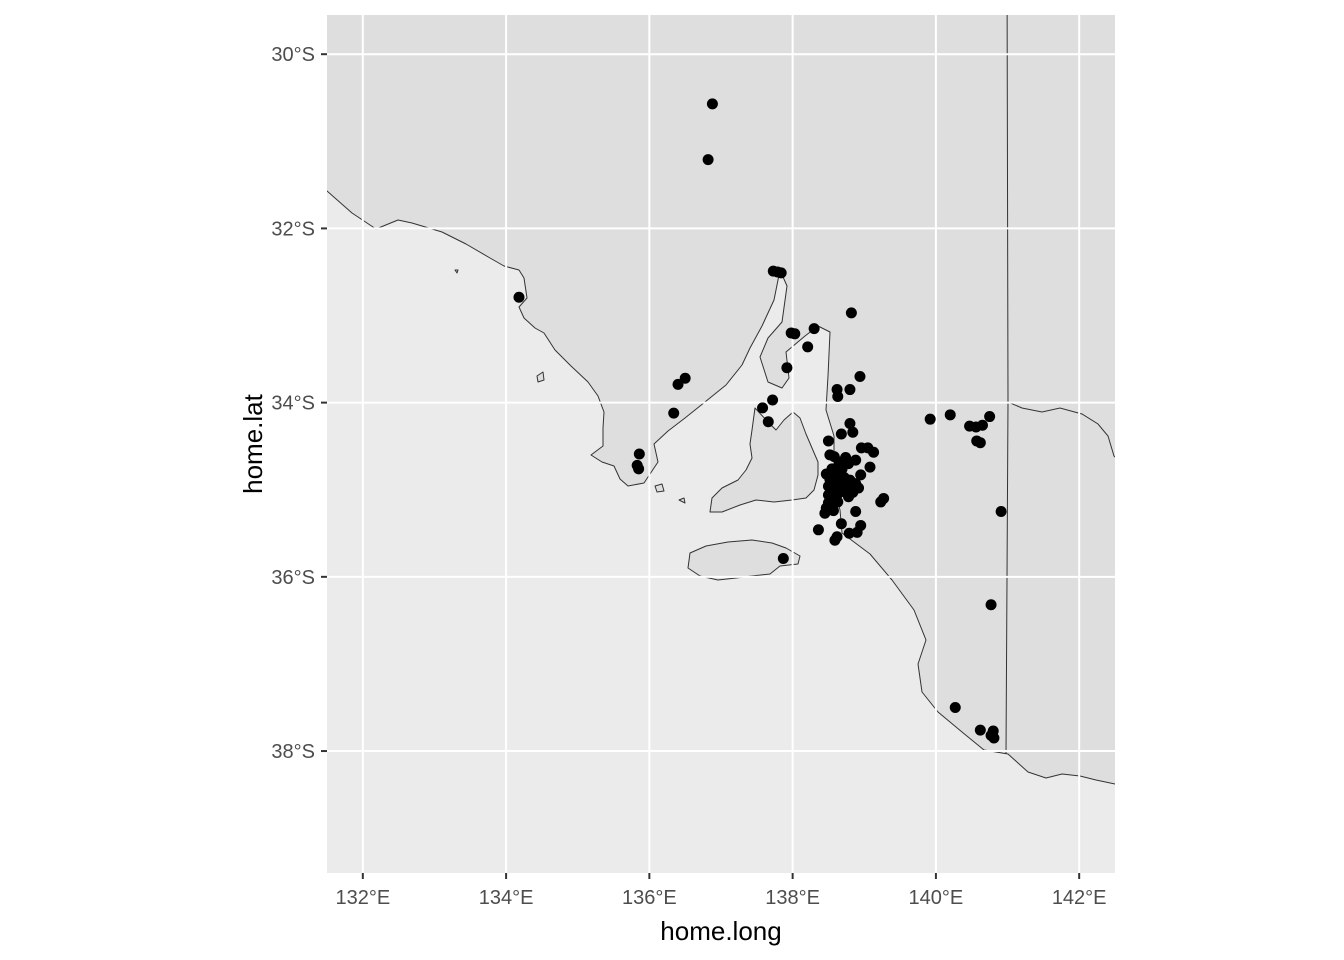 This screenshot has width=1344, height=960. What do you see at coordinates (293, 229) in the screenshot?
I see `y-tick-label-1: 32°S` at bounding box center [293, 229].